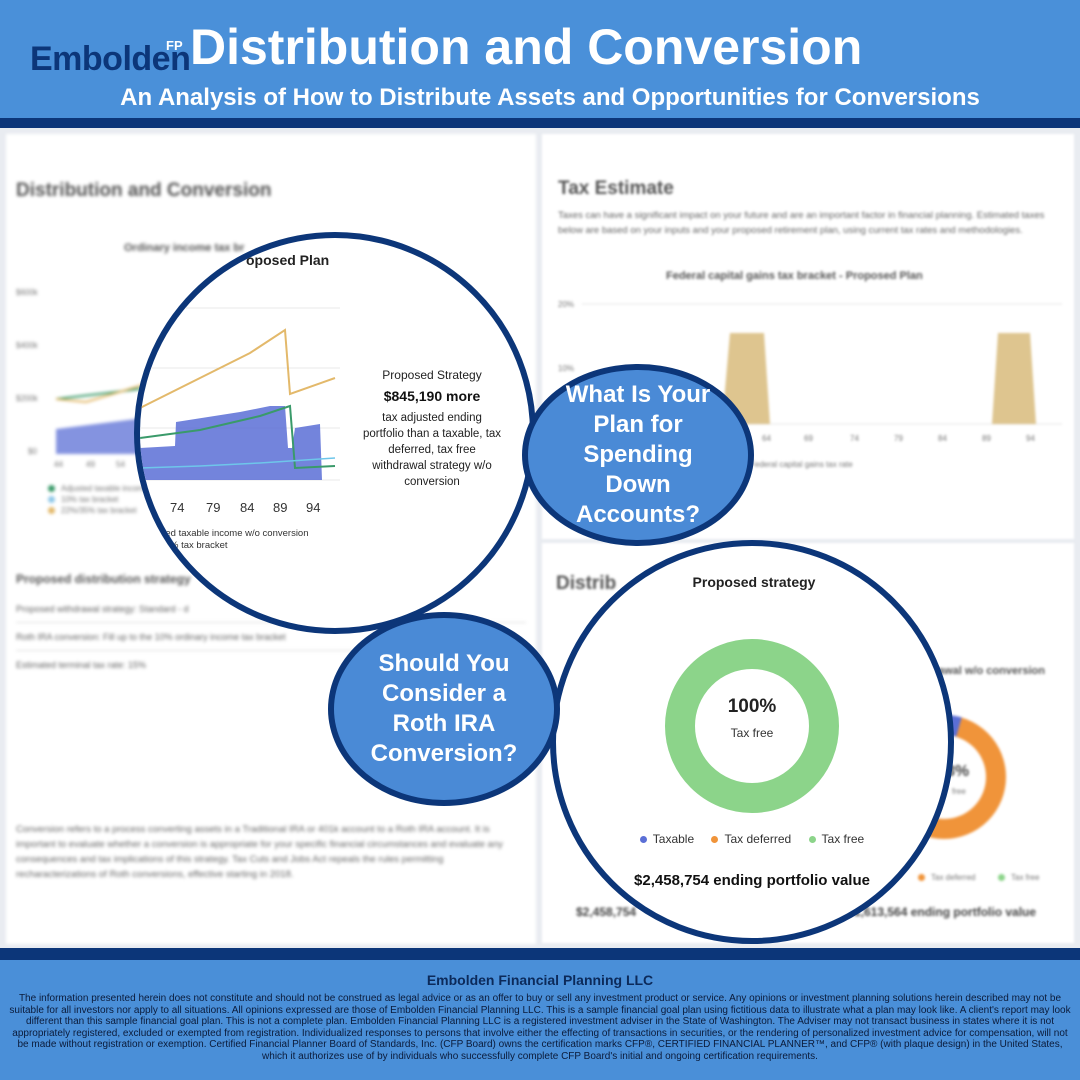 Image resolution: width=1080 pixels, height=1080 pixels. I want to click on page-title: Distribution and Conversion, so click(526, 47).